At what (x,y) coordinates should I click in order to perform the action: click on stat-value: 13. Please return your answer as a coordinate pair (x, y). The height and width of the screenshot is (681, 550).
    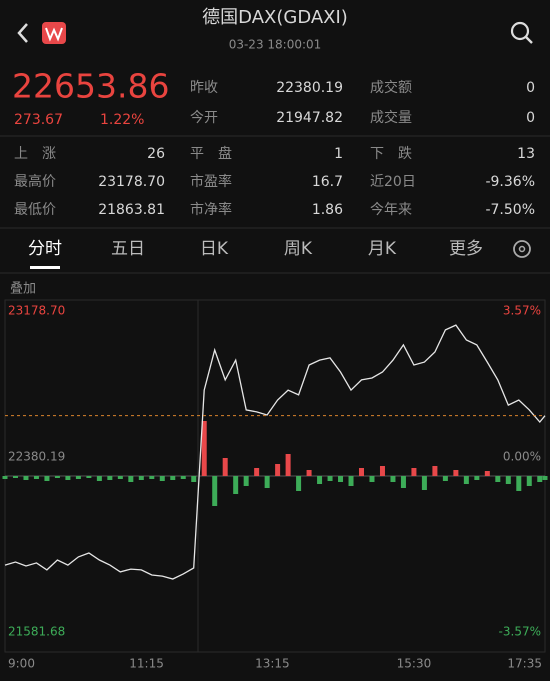
    Looking at the image, I should click on (526, 154).